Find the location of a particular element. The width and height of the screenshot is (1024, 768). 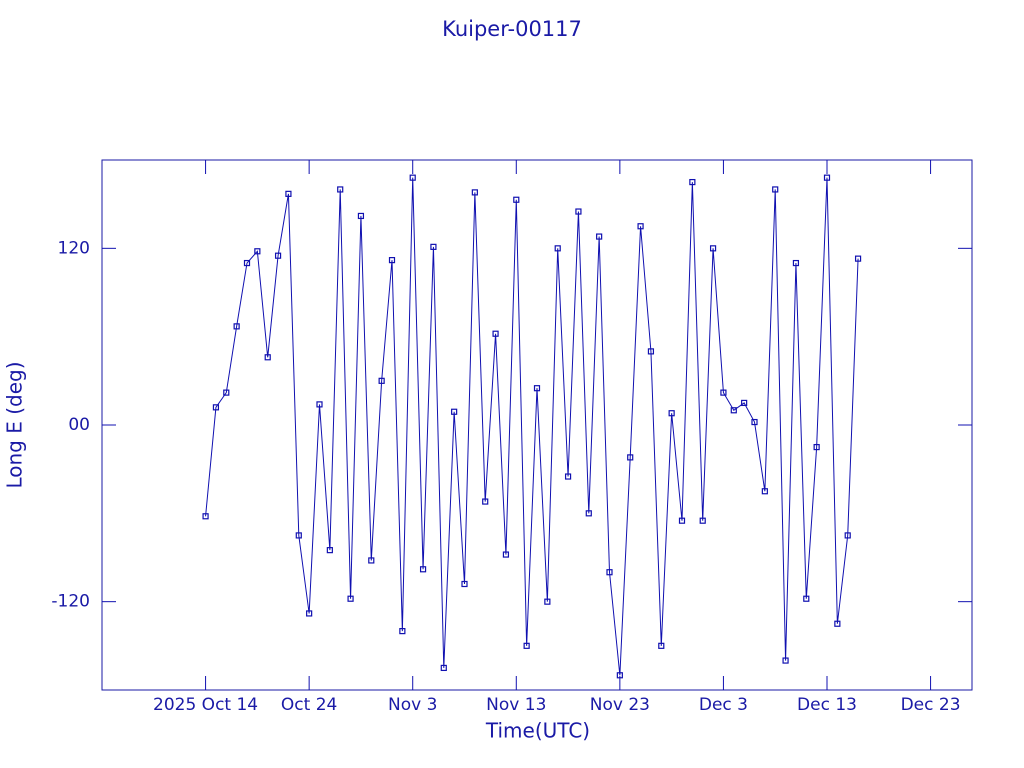

y-tick-label: -120 is located at coordinates (70, 602).